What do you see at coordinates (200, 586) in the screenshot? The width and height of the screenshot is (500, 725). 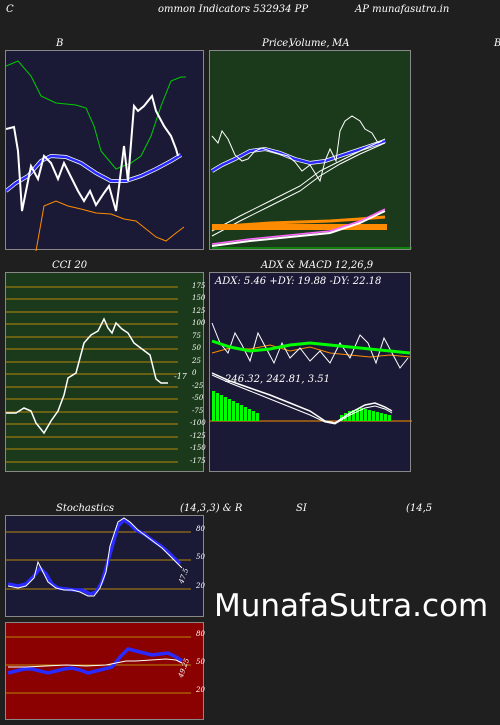 I see `stoch-tick: 20` at bounding box center [200, 586].